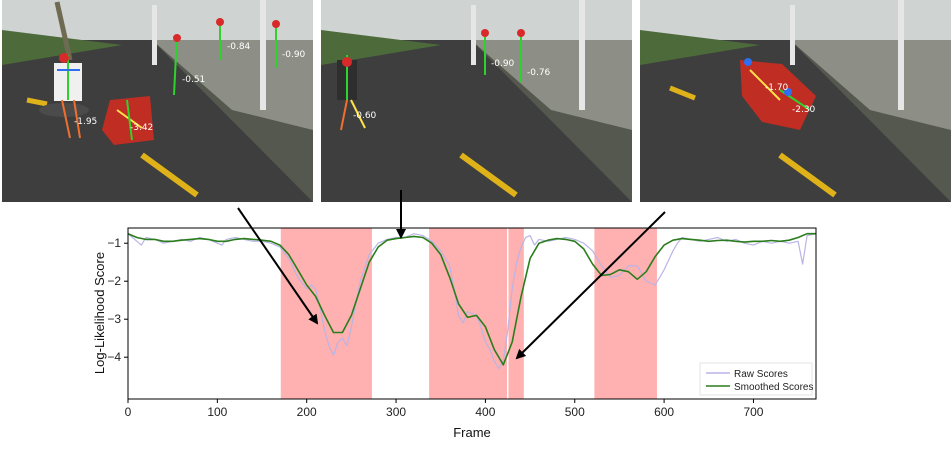 The height and width of the screenshot is (474, 952). What do you see at coordinates (761, 374) in the screenshot?
I see `legend-label-raw: Raw Scores` at bounding box center [761, 374].